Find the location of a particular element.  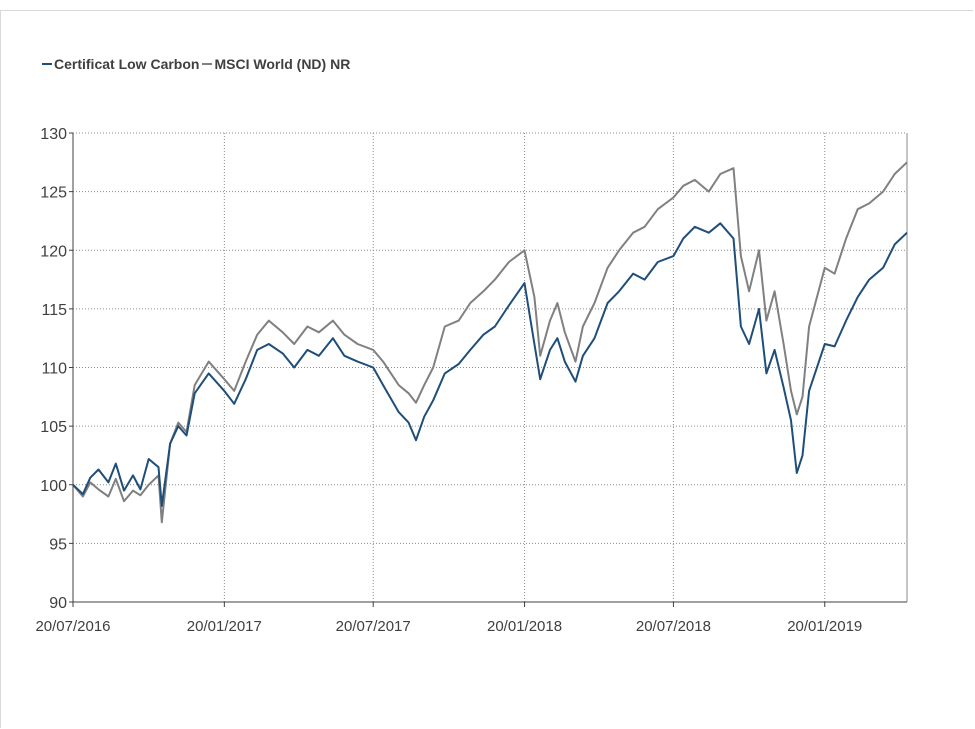

y-tick-label-100: 100 is located at coordinates (53, 486).